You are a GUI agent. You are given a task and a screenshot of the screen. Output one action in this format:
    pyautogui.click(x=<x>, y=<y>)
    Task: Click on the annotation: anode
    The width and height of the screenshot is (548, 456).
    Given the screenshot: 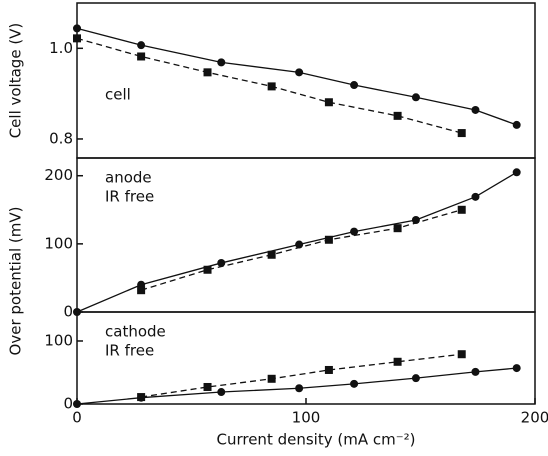 What is the action you would take?
    pyautogui.click(x=128, y=178)
    